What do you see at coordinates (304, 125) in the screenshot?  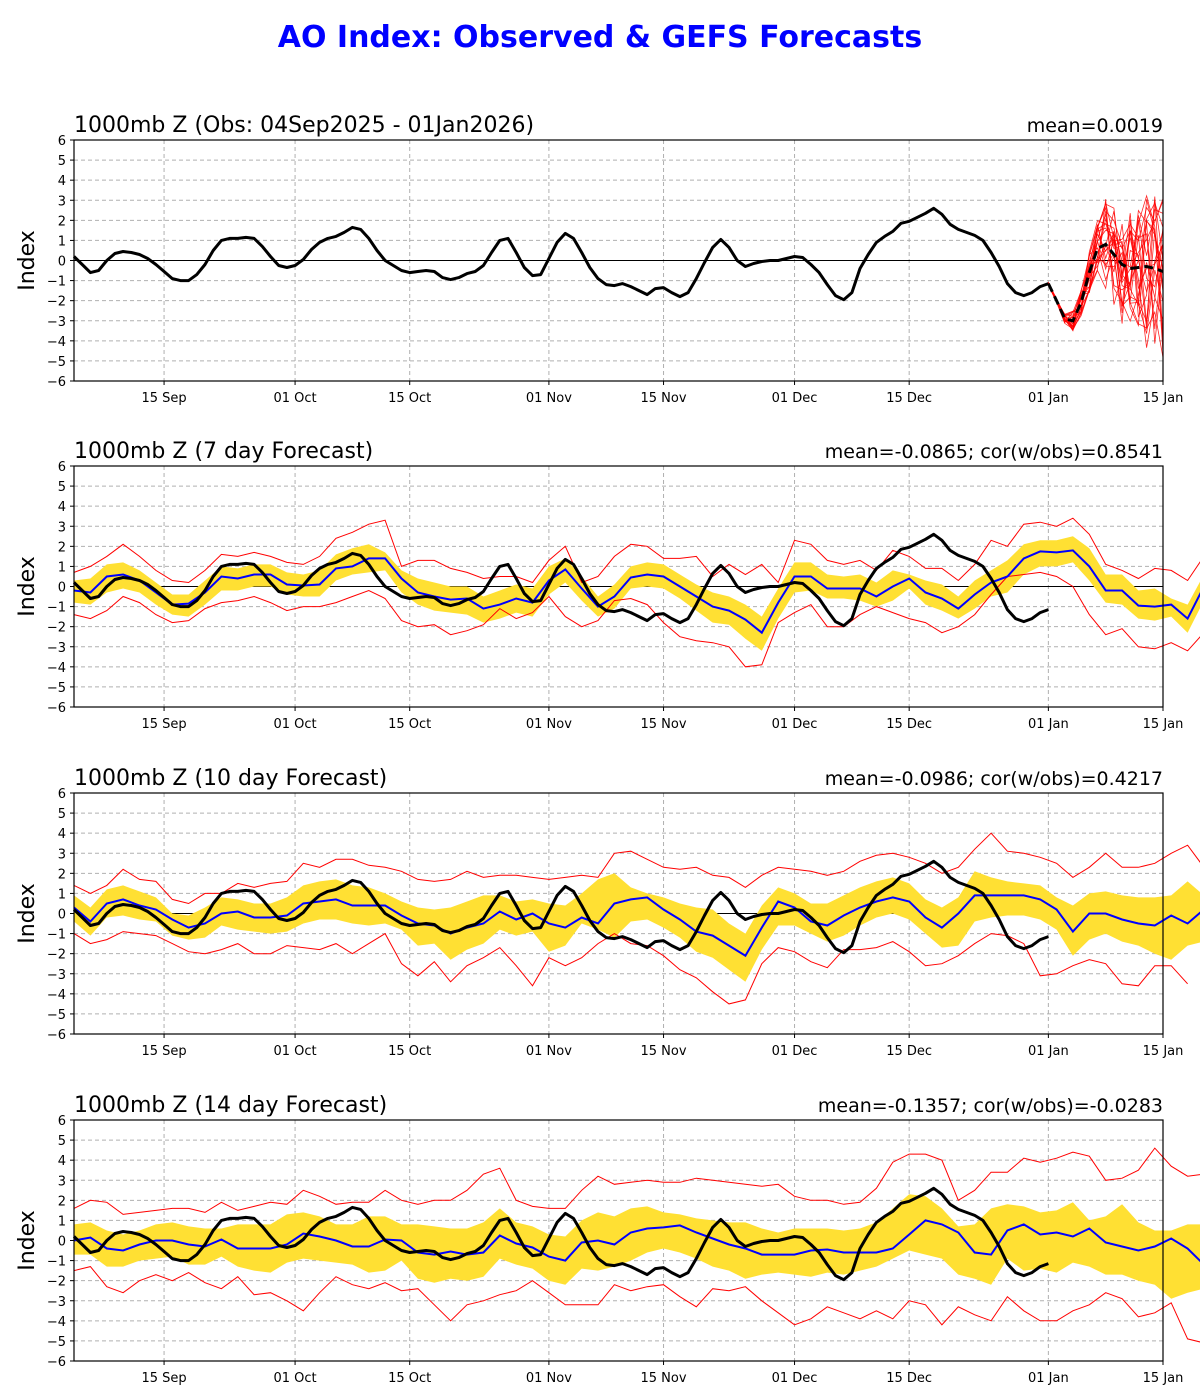 I see `panel-title: 1000mb Z (Obs: 04Sep2025 - 01Jan2026)` at bounding box center [304, 125].